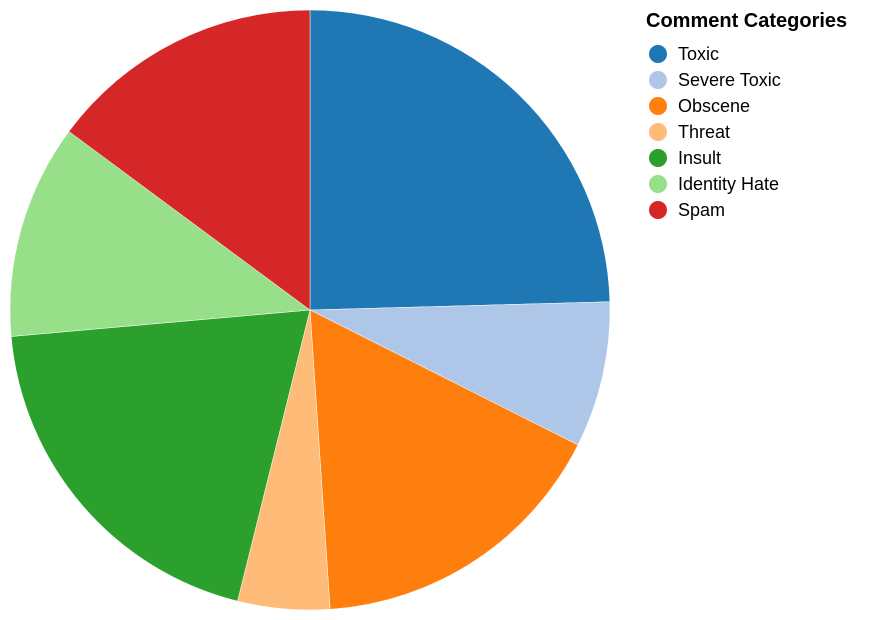  Describe the element at coordinates (729, 80) in the screenshot. I see `legend-label-severe-toxic: Severe Toxic` at that location.